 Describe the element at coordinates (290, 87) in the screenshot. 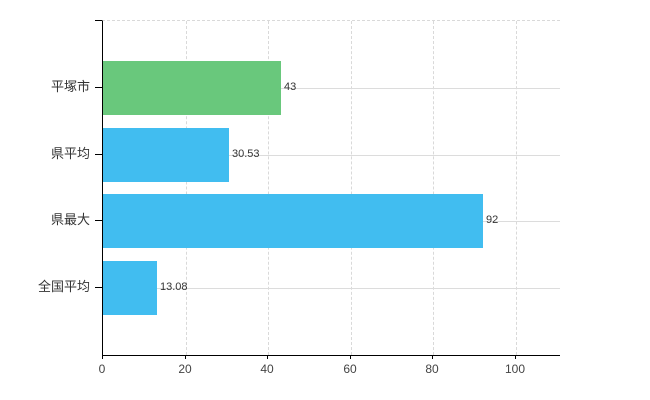

I see `value-label: 43` at that location.